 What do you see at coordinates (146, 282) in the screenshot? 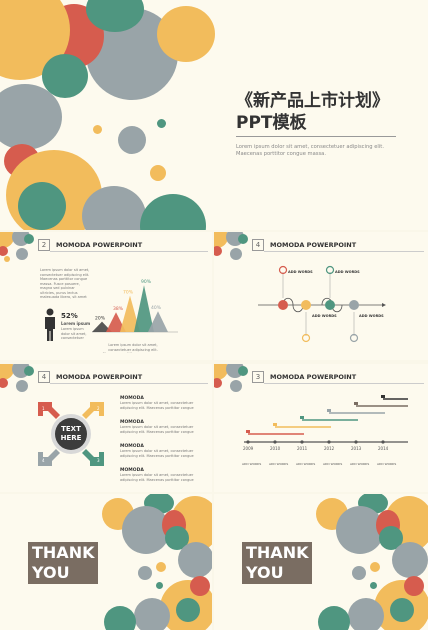
I see `peak-data-label: 90%` at bounding box center [146, 282].